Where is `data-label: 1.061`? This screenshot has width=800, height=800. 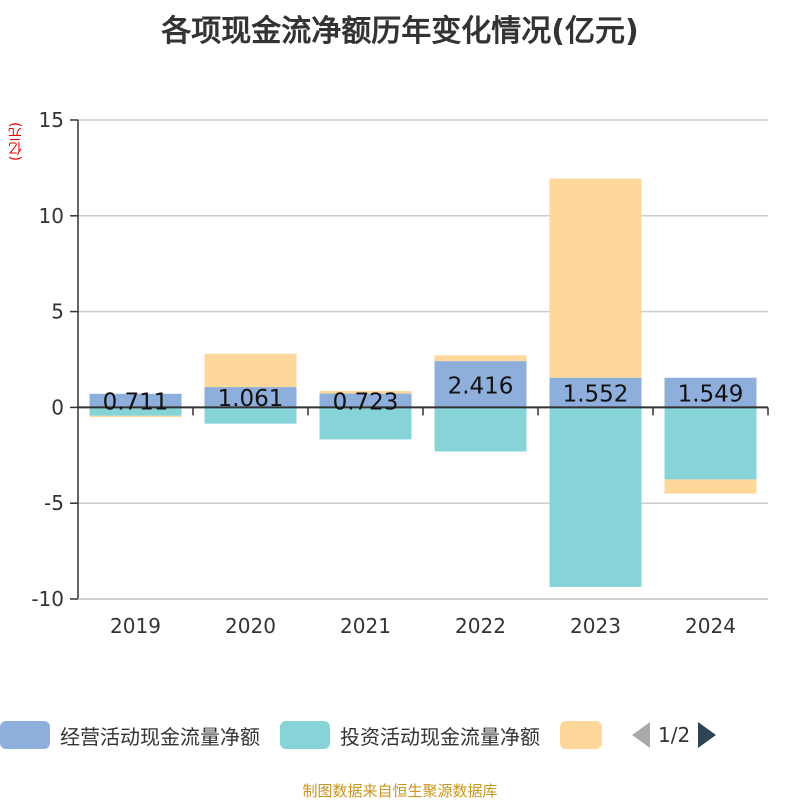 data-label: 1.061 is located at coordinates (251, 399).